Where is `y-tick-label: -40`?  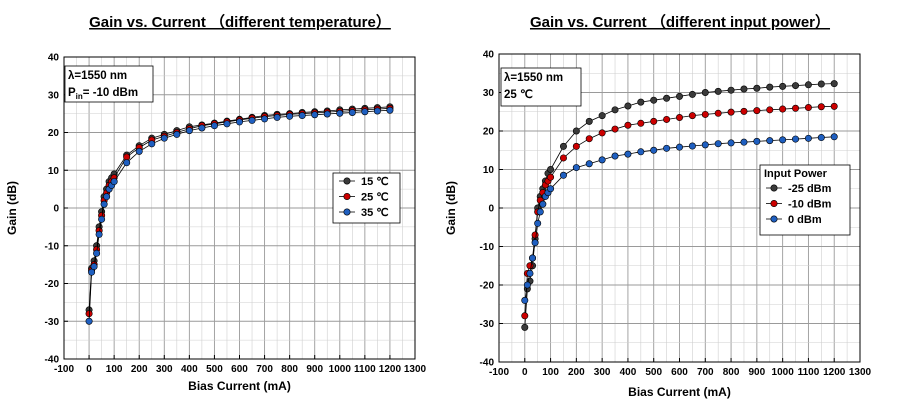
y-tick-label: -40 is located at coordinates (52, 360).